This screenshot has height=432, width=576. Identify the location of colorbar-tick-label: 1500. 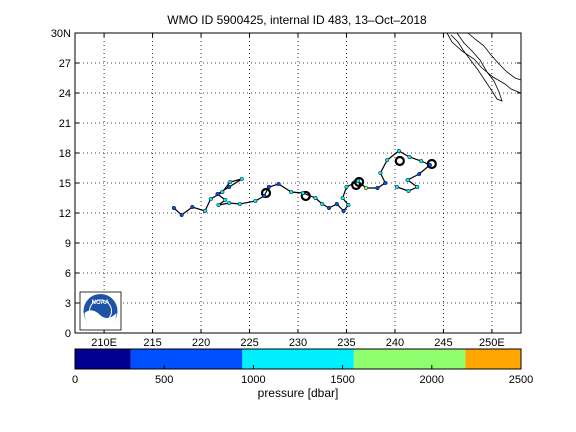
(342, 380).